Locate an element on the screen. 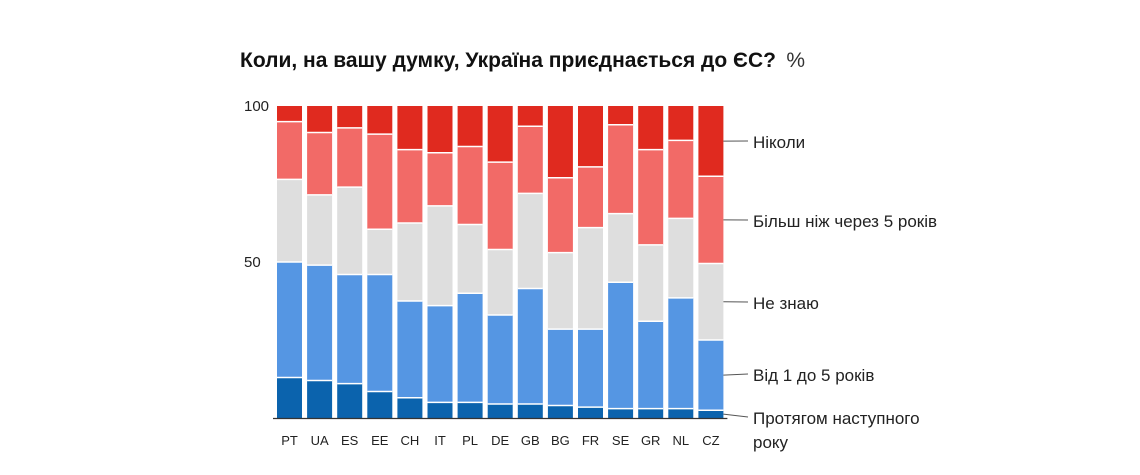  bar-stack-it is located at coordinates (440, 262).